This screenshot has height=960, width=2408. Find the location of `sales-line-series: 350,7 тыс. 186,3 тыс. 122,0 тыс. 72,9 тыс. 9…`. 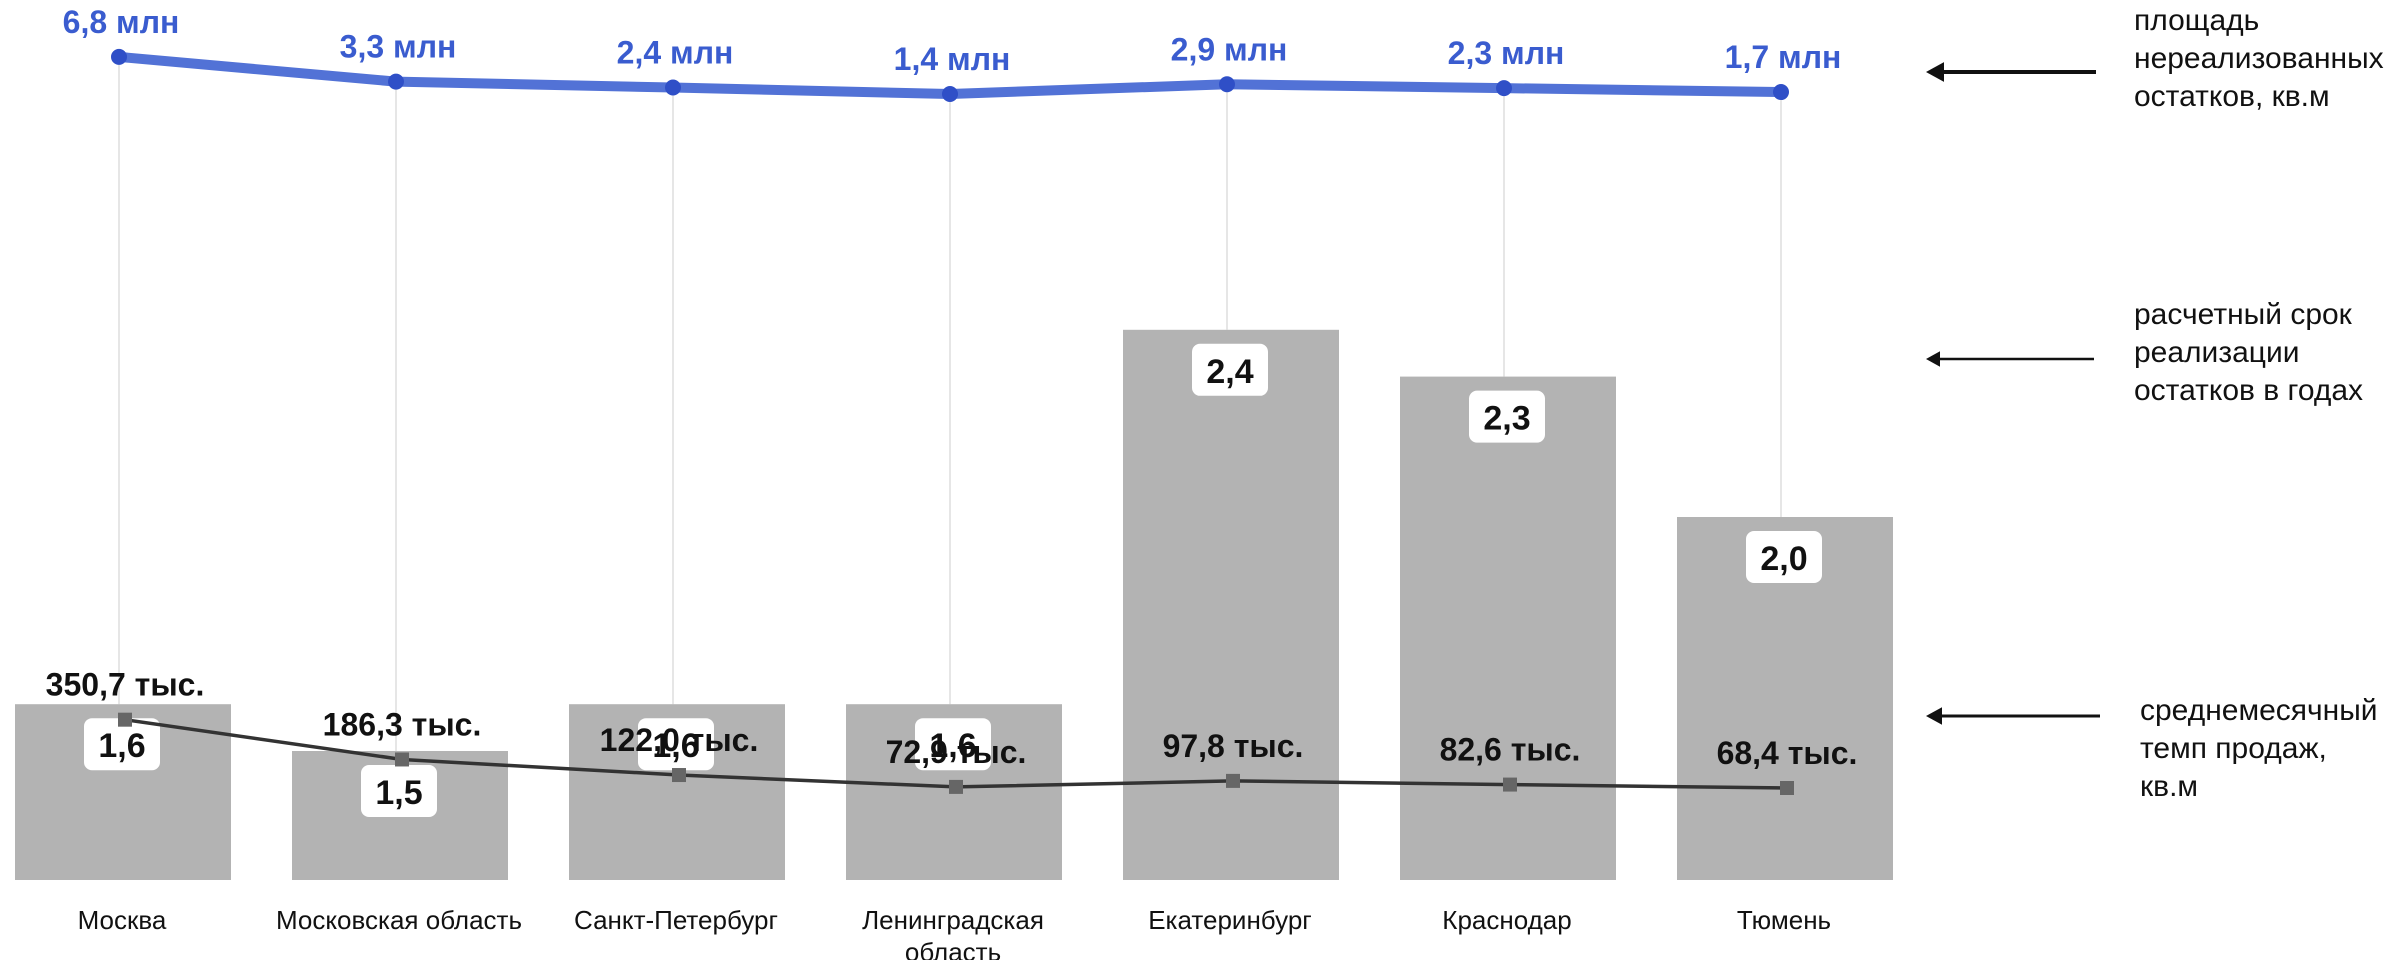

sales-line-series: 350,7 тыс. 186,3 тыс. 122,0 тыс. 72,9 тыс. 9… is located at coordinates (952, 731).